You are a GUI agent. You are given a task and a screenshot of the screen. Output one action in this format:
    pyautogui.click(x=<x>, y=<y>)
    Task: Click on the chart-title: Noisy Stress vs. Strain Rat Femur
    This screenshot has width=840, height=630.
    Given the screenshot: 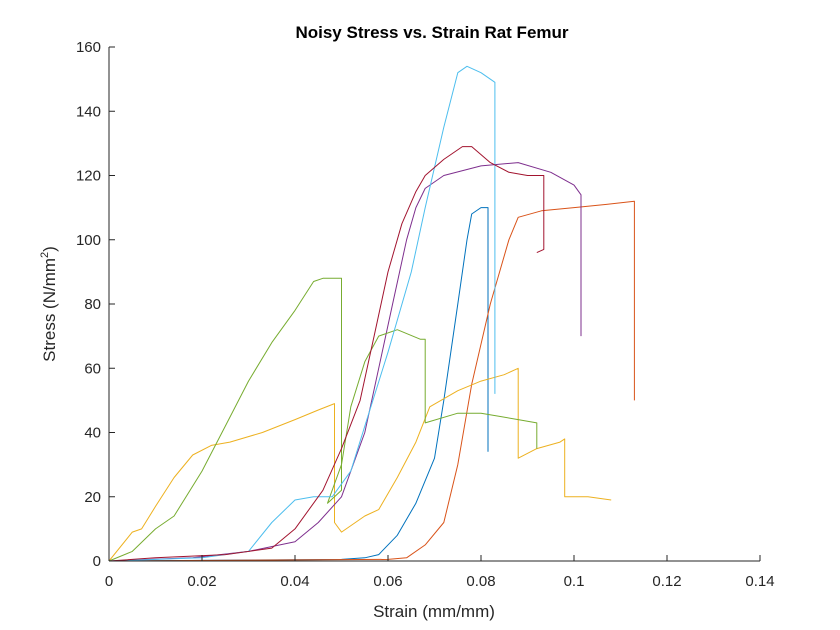 What is the action you would take?
    pyautogui.click(x=431, y=32)
    